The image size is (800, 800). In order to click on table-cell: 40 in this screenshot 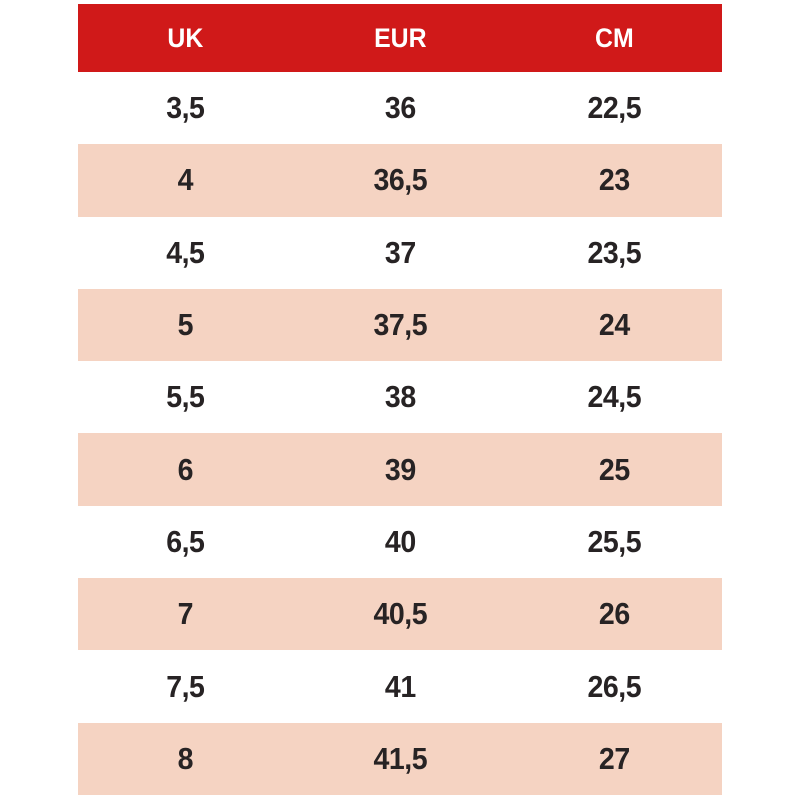, I will do `click(400, 541)`.